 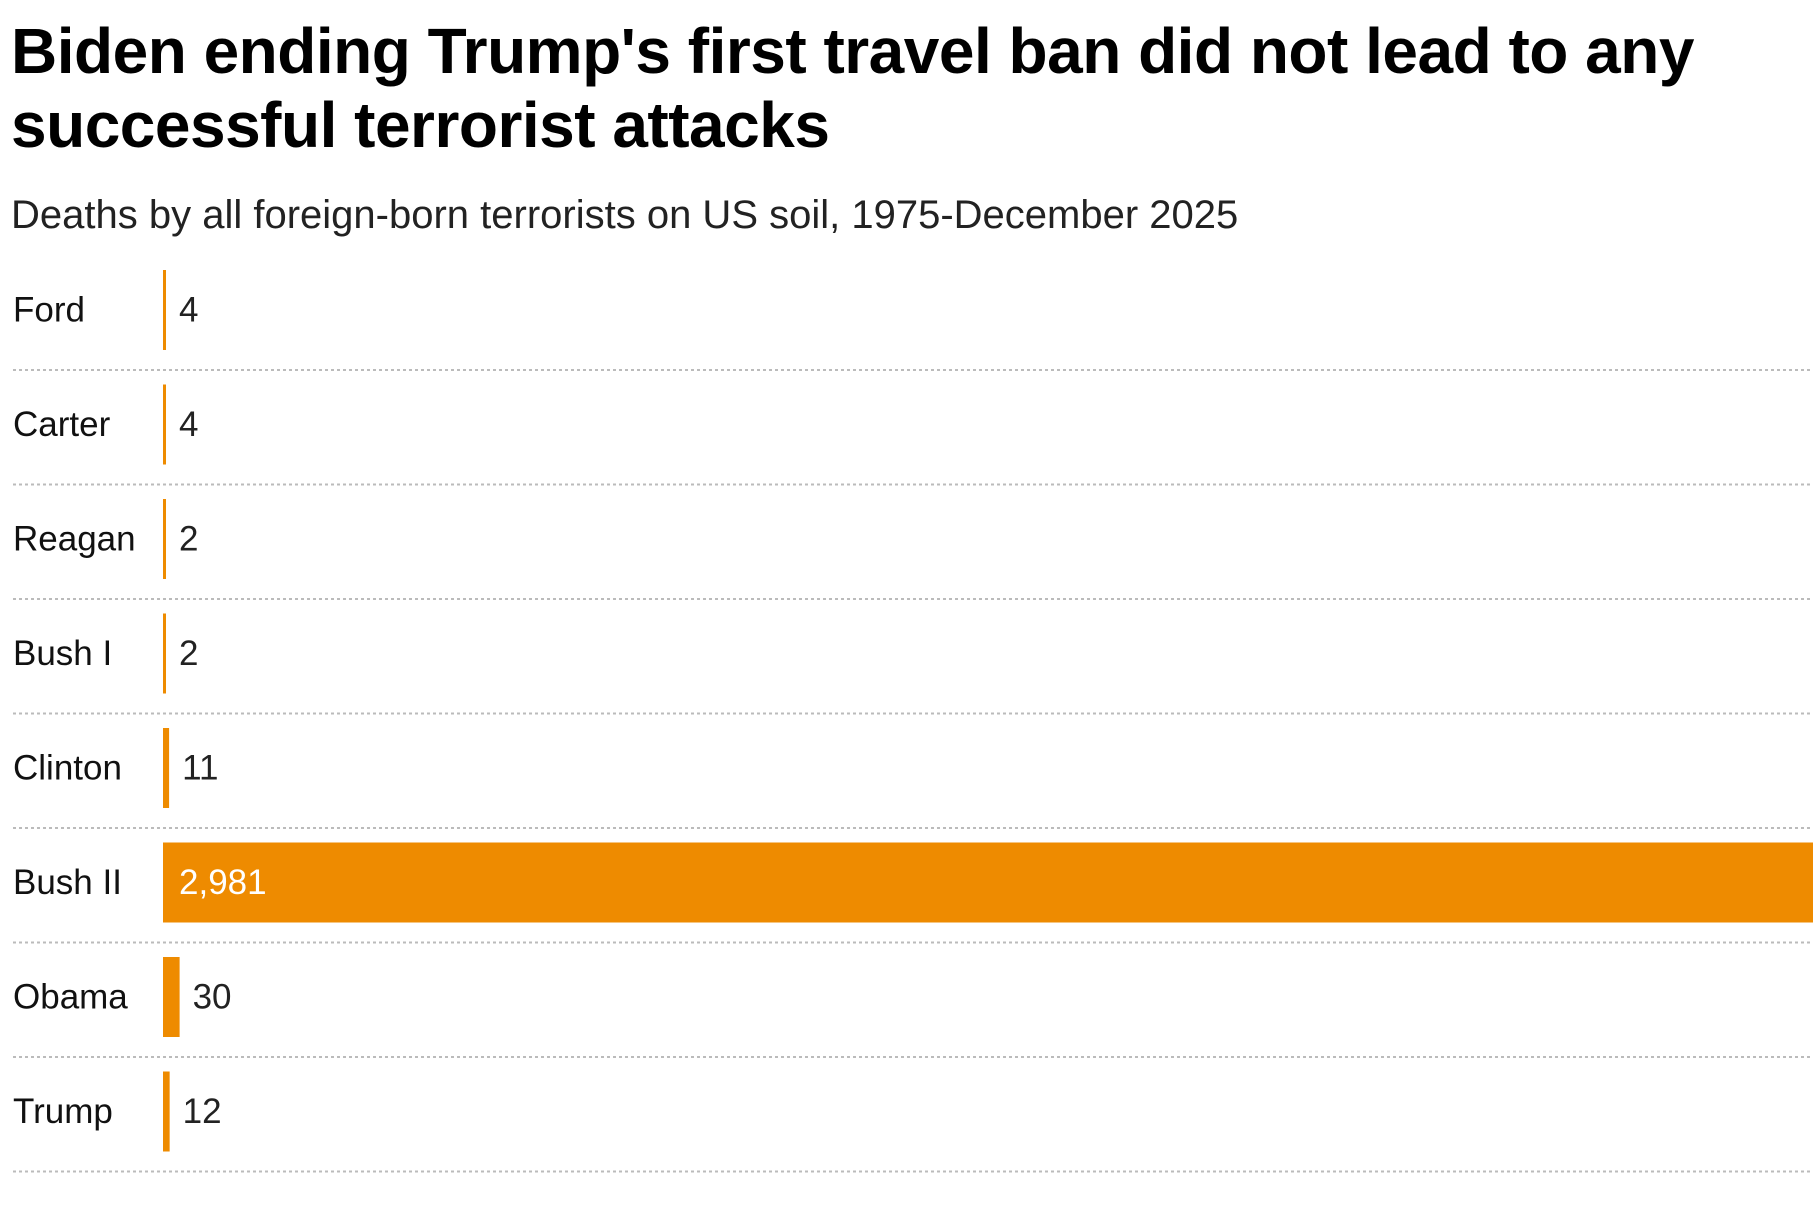 What do you see at coordinates (63, 1111) in the screenshot?
I see `category-label: Trump` at bounding box center [63, 1111].